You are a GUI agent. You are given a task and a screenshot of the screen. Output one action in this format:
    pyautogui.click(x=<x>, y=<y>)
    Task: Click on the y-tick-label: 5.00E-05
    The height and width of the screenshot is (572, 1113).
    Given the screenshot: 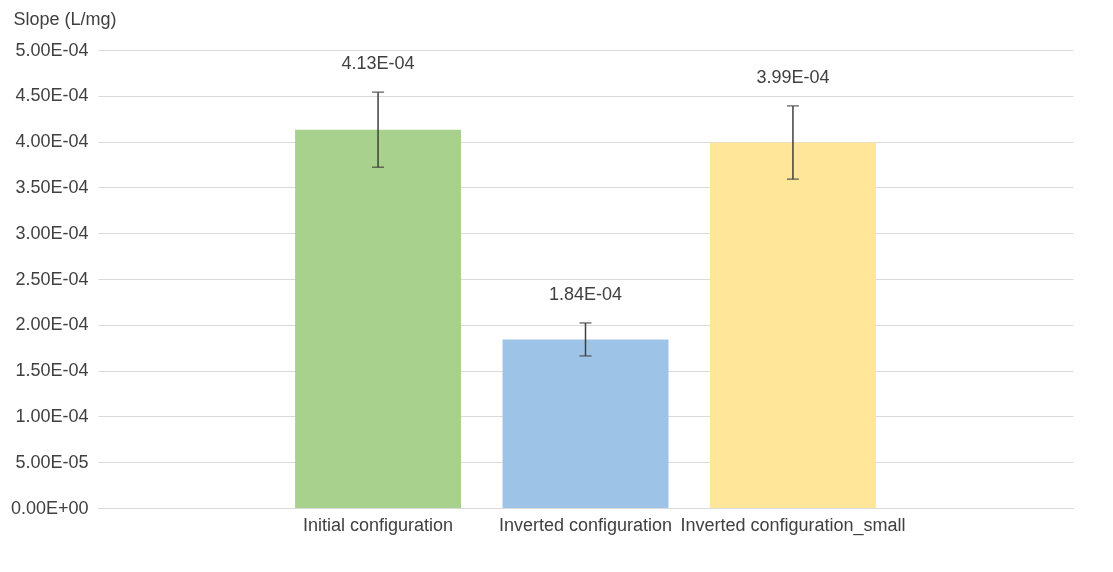 What is the action you would take?
    pyautogui.click(x=52, y=461)
    